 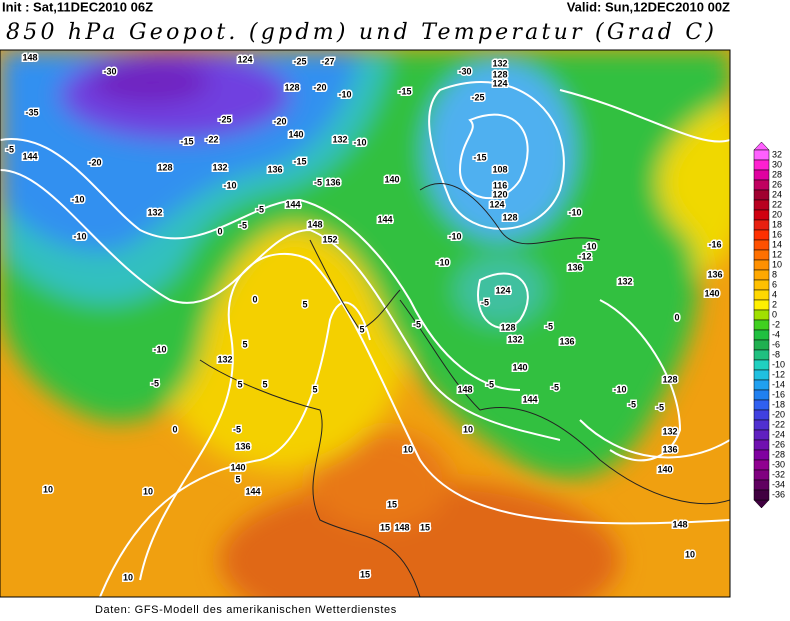 I want to click on contour-label: 116, so click(x=500, y=185).